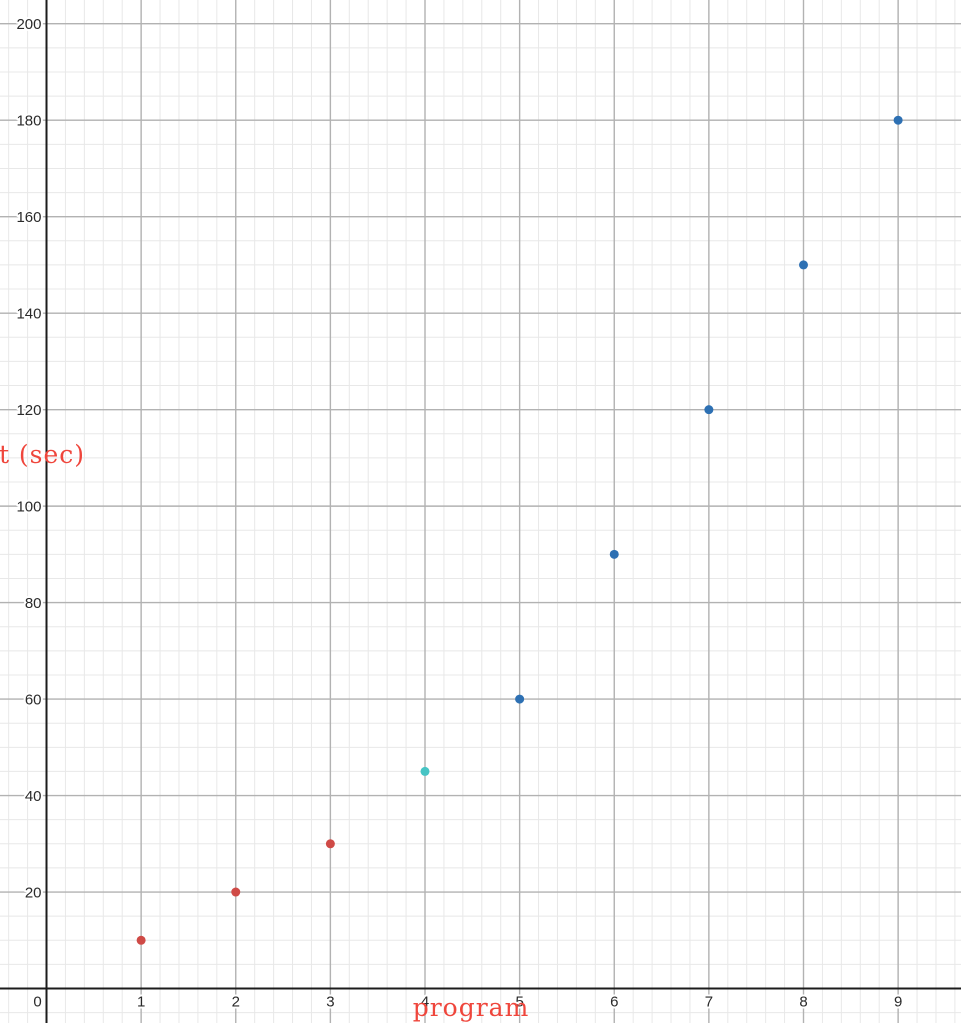 Image resolution: width=961 pixels, height=1023 pixels. Describe the element at coordinates (33, 796) in the screenshot. I see `y-tick-label: 40` at that location.